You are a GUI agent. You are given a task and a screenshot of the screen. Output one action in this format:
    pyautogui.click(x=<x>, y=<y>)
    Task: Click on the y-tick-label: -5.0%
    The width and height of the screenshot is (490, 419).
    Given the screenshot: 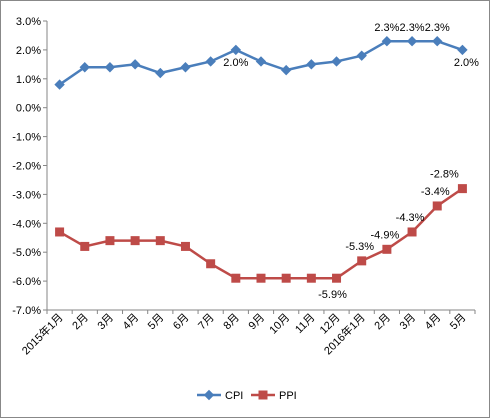 What is the action you would take?
    pyautogui.click(x=26, y=253)
    